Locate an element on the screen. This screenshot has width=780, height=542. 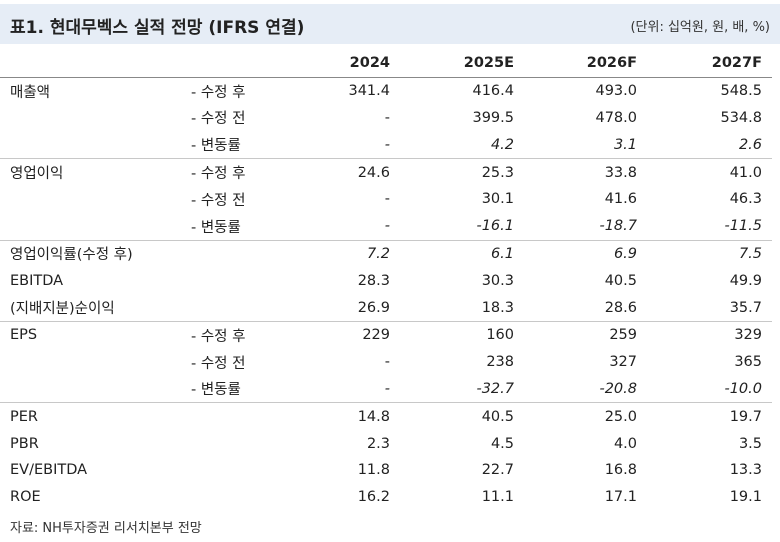
row-label: EBITDA is located at coordinates (37, 280).